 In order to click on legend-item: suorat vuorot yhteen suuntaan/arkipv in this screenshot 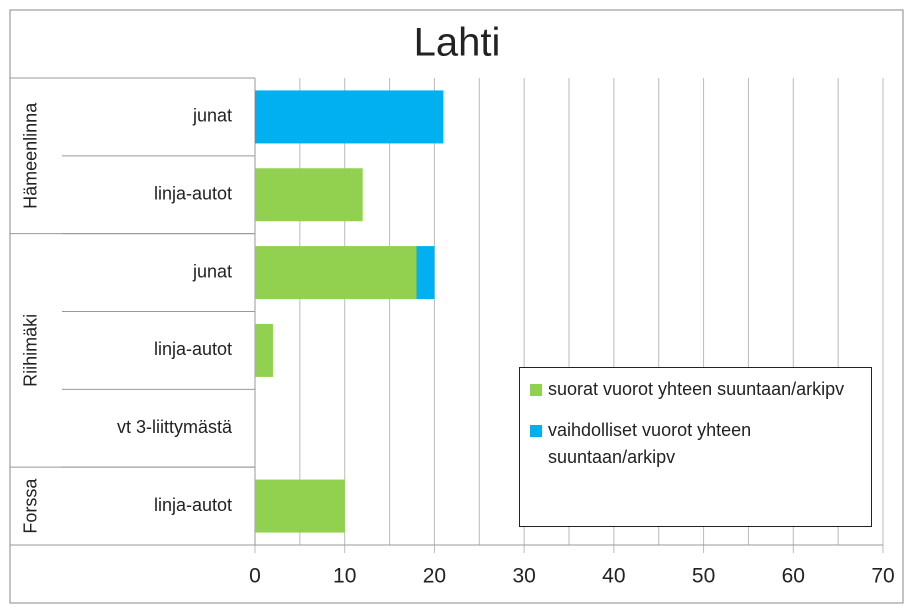, I will do `click(695, 389)`.